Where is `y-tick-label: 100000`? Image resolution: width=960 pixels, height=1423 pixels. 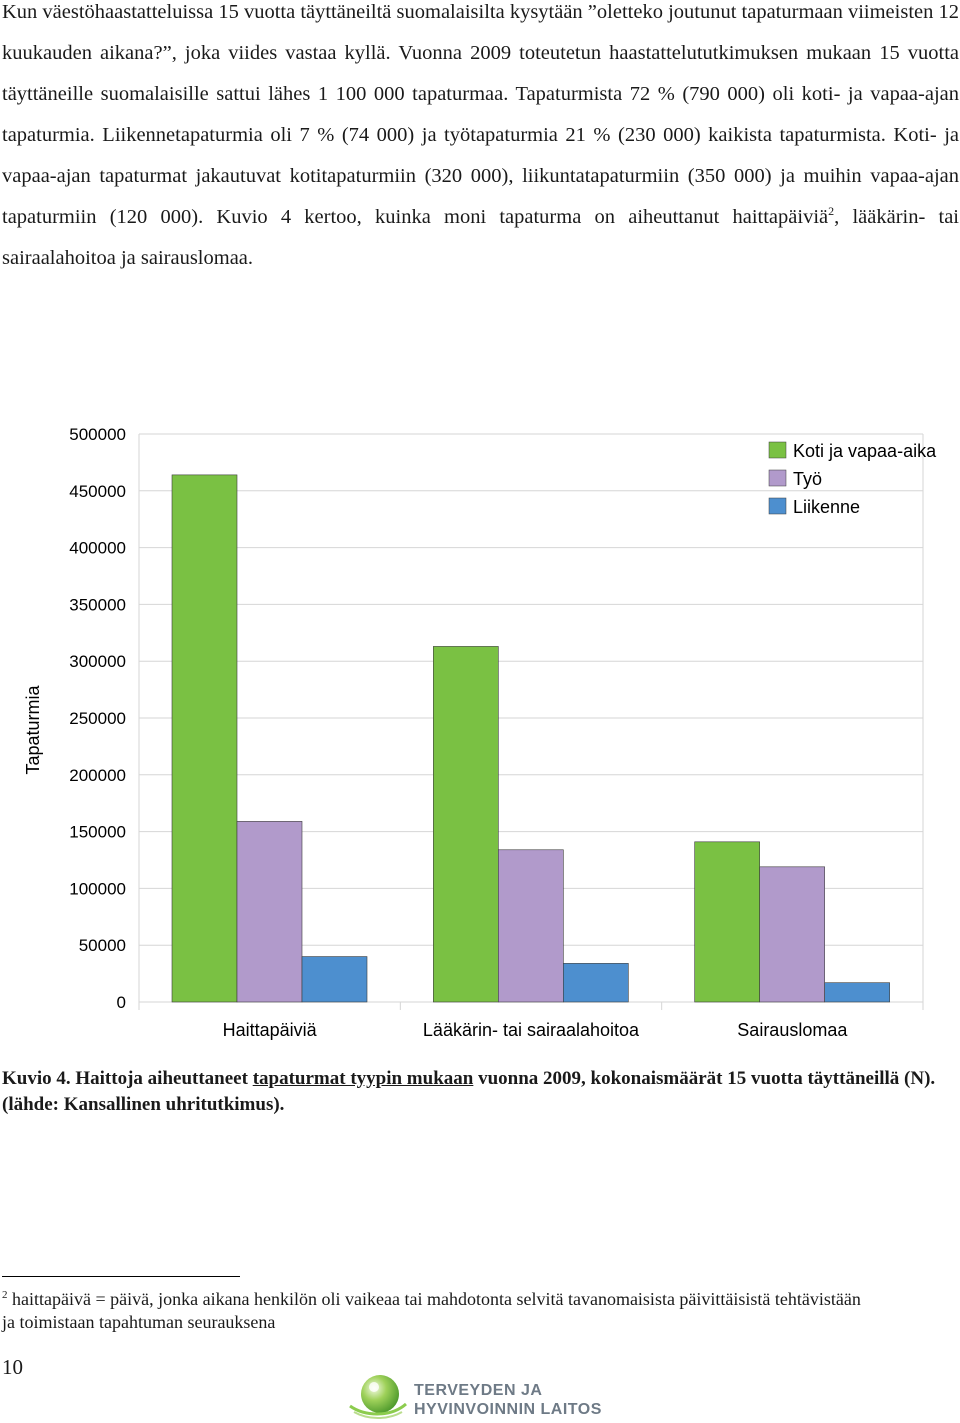
y-tick-label: 100000 is located at coordinates (97, 888).